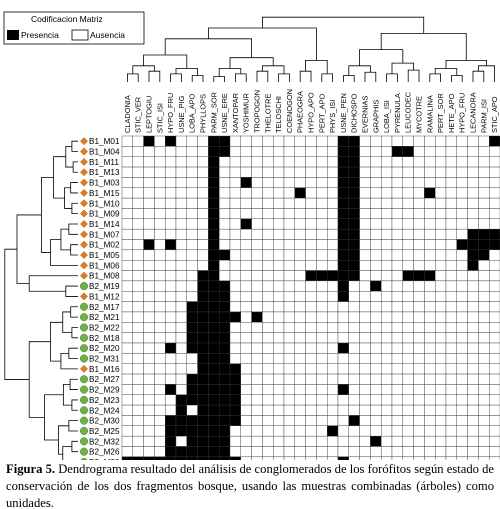 Image resolution: width=500 pixels, height=509 pixels. What do you see at coordinates (311, 112) in the screenshot?
I see `column-label: HYPO_APO` at bounding box center [311, 112].